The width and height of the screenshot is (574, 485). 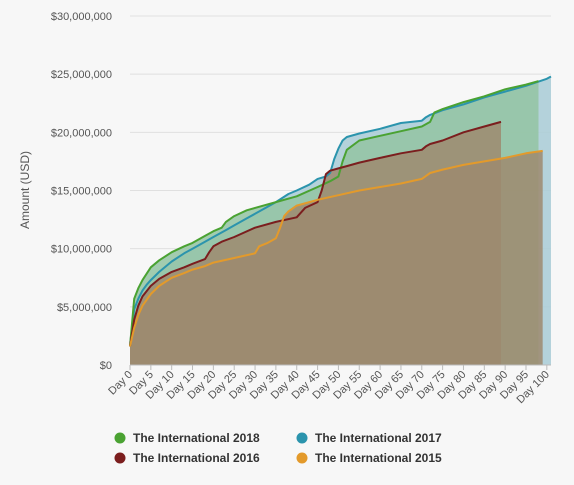 What do you see at coordinates (81, 75) in the screenshot?
I see `y-tick-label: $25,000,000` at bounding box center [81, 75].